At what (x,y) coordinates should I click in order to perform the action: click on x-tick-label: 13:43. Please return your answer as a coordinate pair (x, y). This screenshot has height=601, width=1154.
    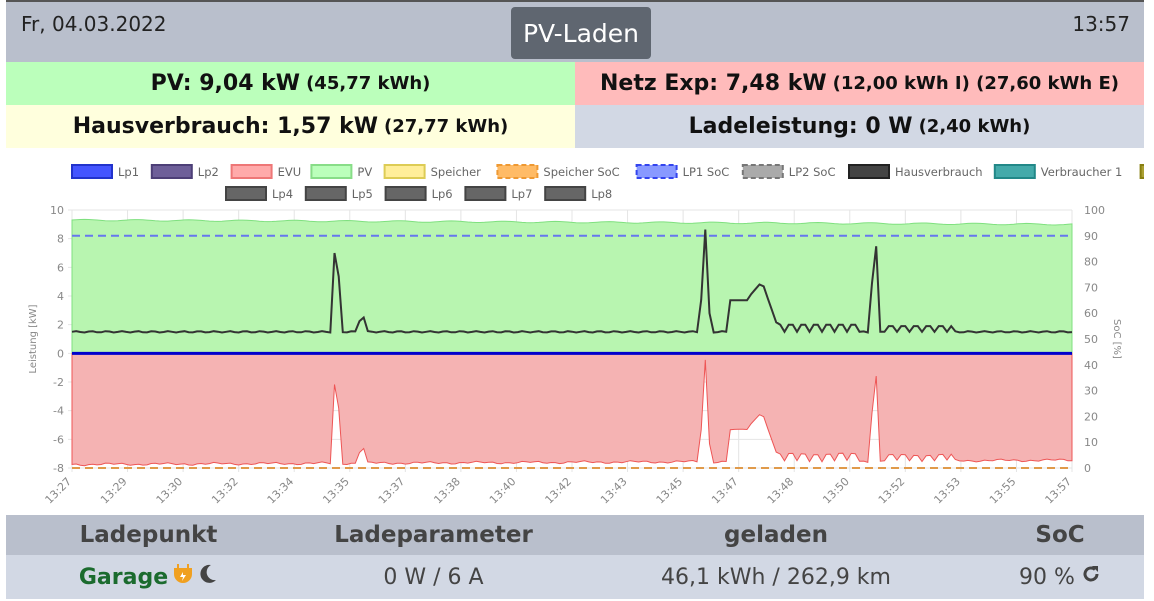
    Looking at the image, I should click on (614, 491).